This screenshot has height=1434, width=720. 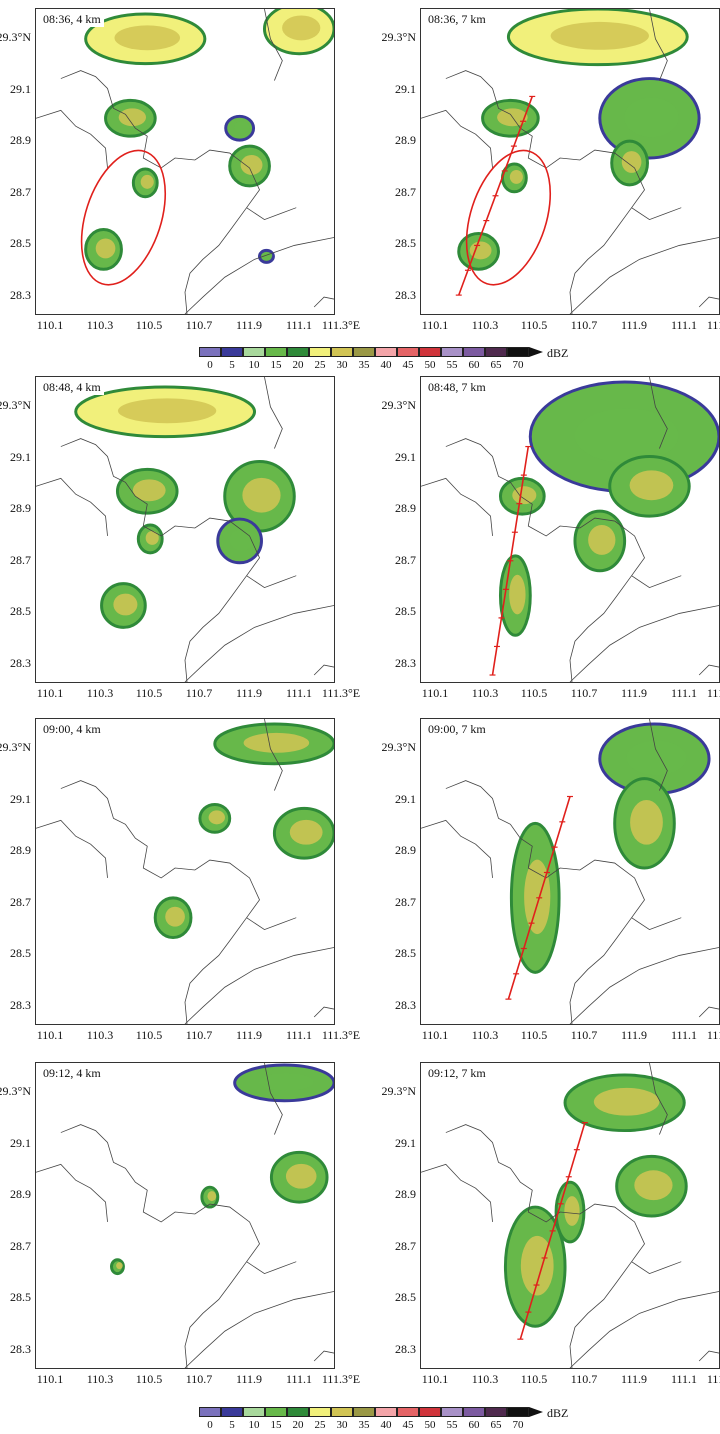 I want to click on panel-label: 08:48, 7 km, so click(x=457, y=387).